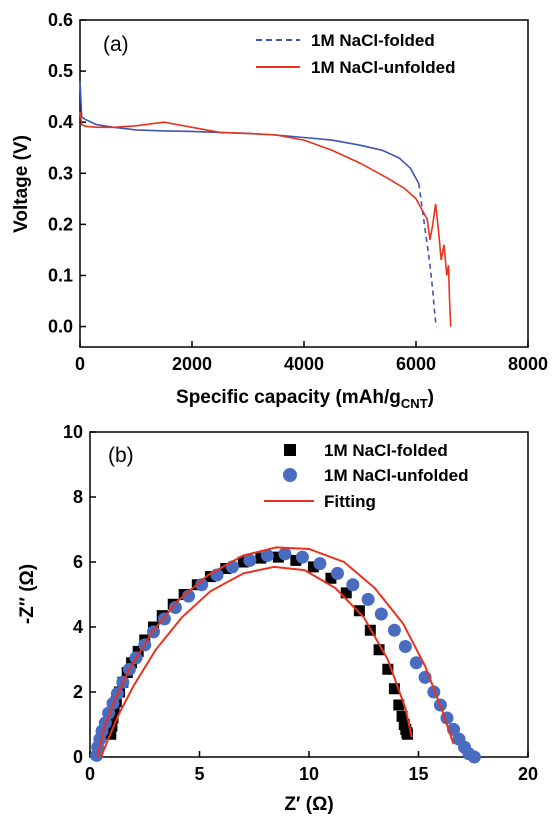  What do you see at coordinates (192, 364) in the screenshot?
I see `panel-a-xtick-label: 2000` at bounding box center [192, 364].